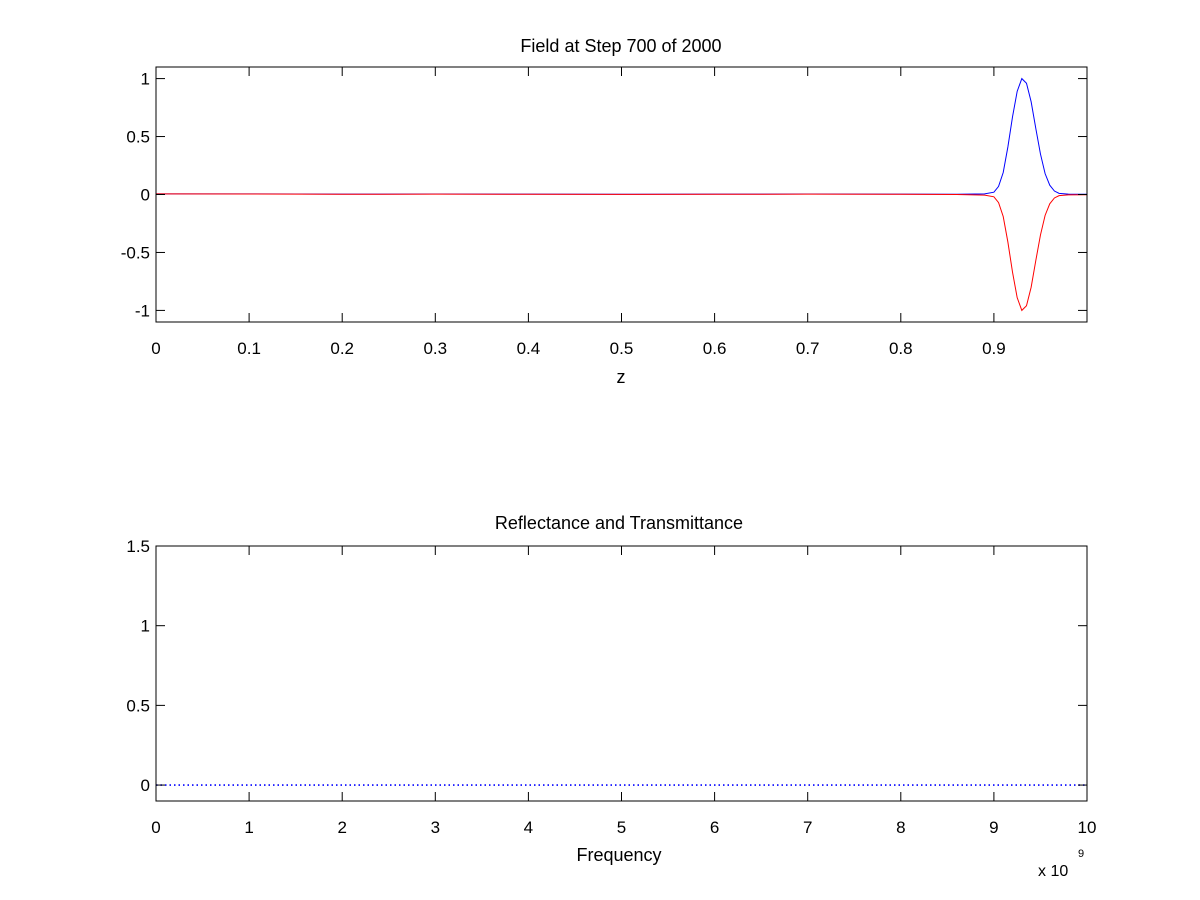 The image size is (1200, 900). What do you see at coordinates (529, 348) in the screenshot?
I see `field-xtick-label: 0.4` at bounding box center [529, 348].